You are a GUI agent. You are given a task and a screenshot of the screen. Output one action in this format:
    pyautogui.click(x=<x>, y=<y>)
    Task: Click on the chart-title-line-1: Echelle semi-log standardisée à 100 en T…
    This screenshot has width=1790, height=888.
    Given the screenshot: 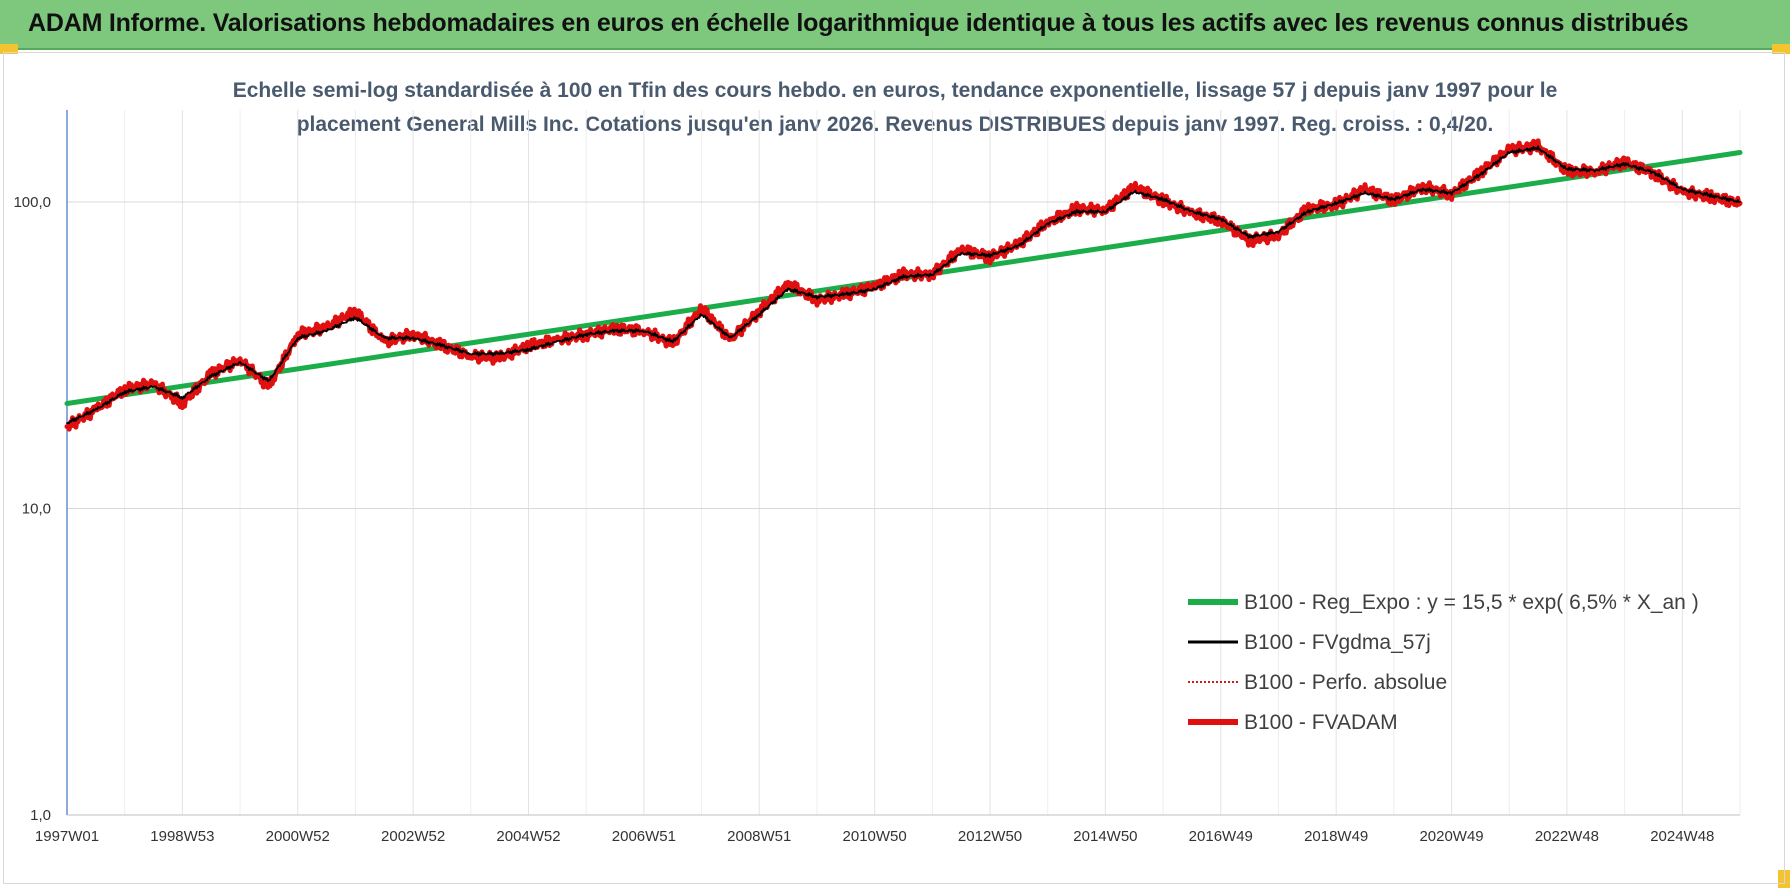 What is the action you would take?
    pyautogui.click(x=895, y=90)
    